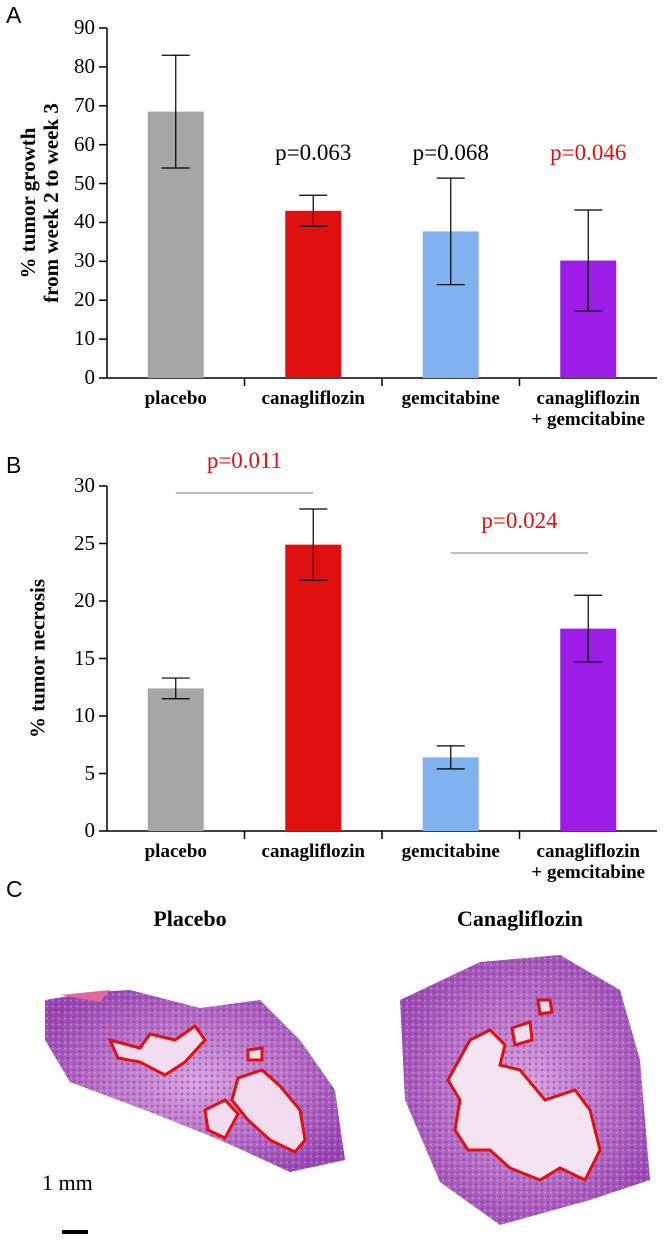  What do you see at coordinates (450, 152) in the screenshot?
I see `p-value-annotation: p=0.068` at bounding box center [450, 152].